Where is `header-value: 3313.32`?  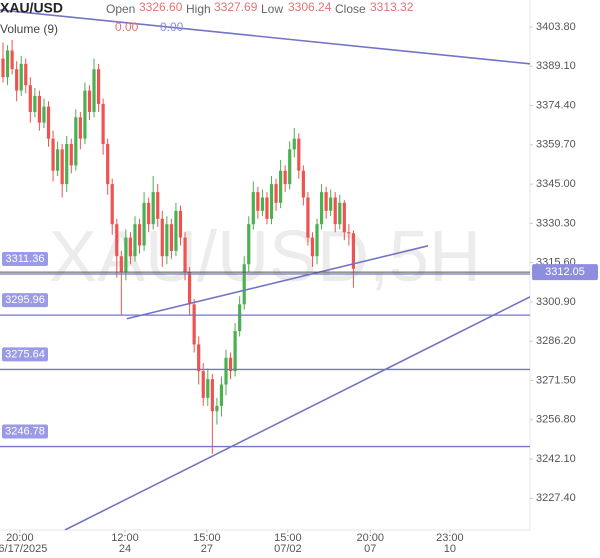 header-value: 3313.32 is located at coordinates (392, 7).